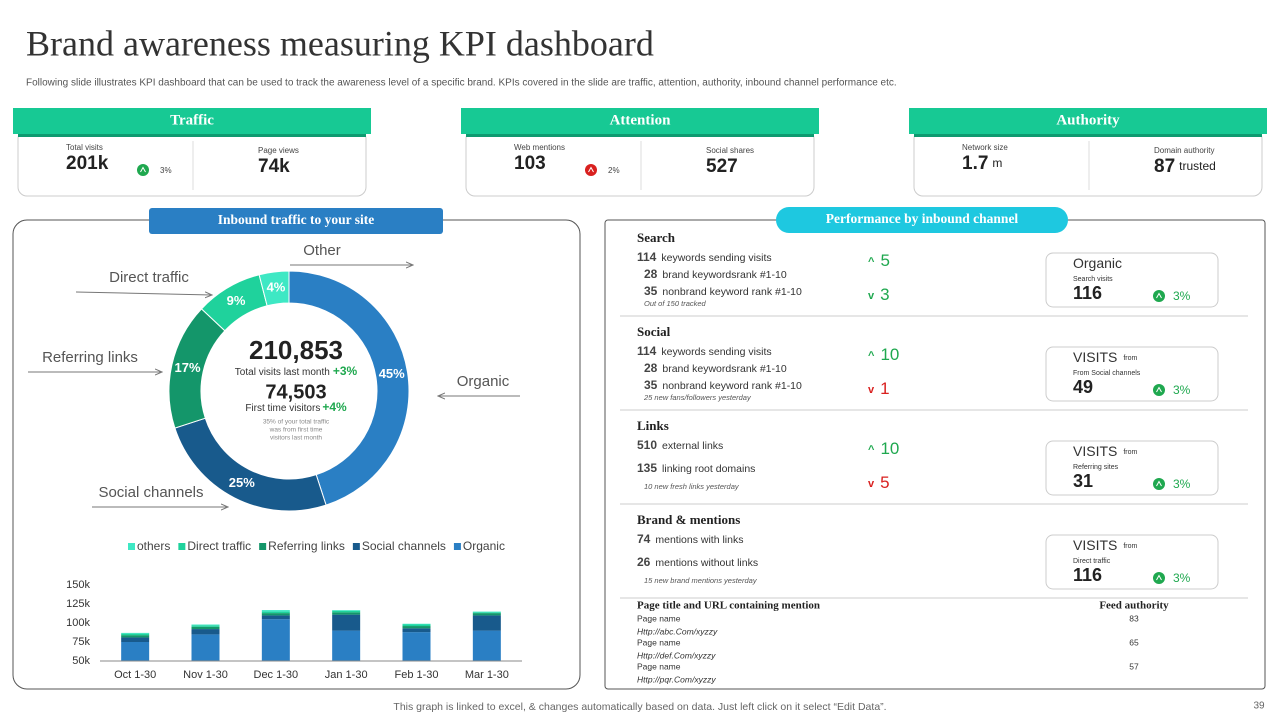 The image size is (1280, 720). I want to click on section-row: 35 nonbrand keyword rank #1-10, so click(723, 385).